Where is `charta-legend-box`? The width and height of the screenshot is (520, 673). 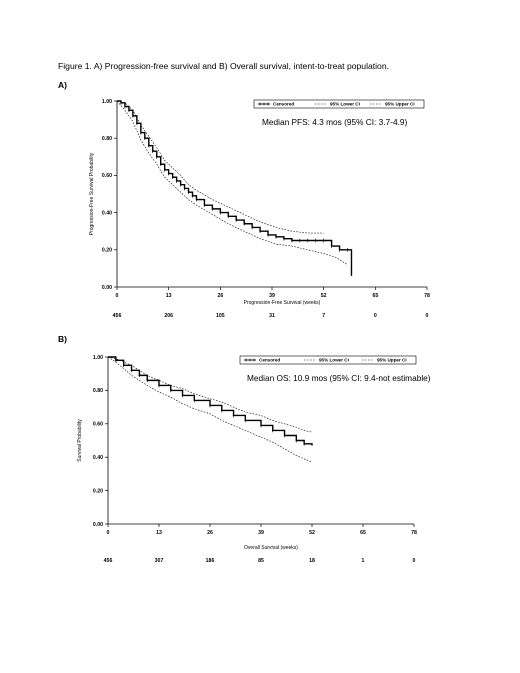
charta-legend-box is located at coordinates (339, 104).